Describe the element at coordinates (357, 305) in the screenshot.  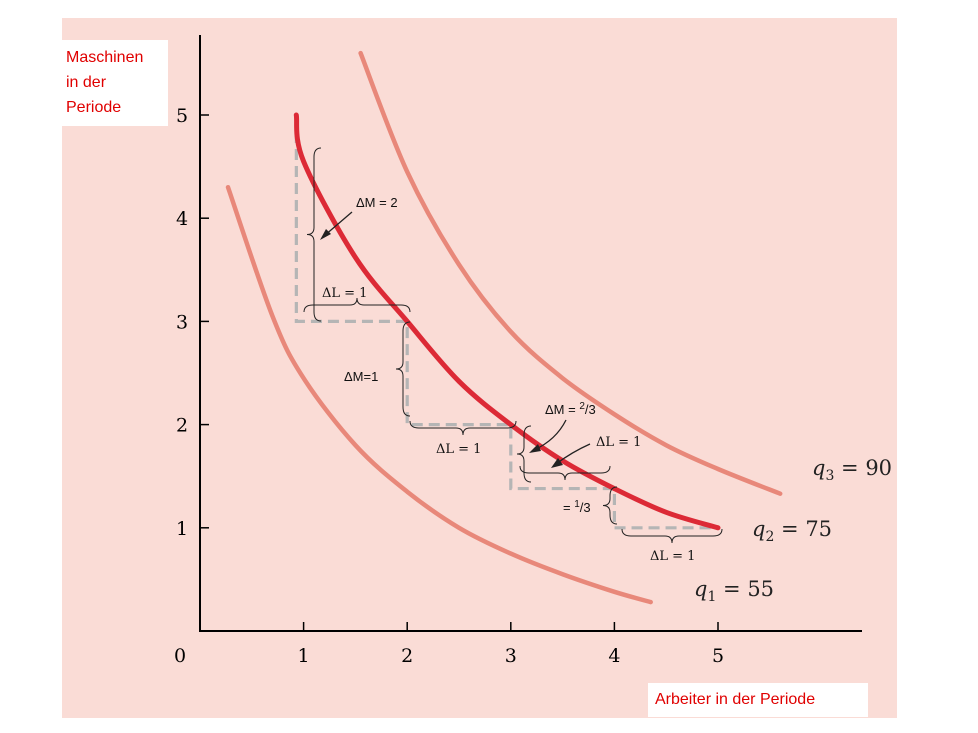
I see `brace-dl1` at that location.